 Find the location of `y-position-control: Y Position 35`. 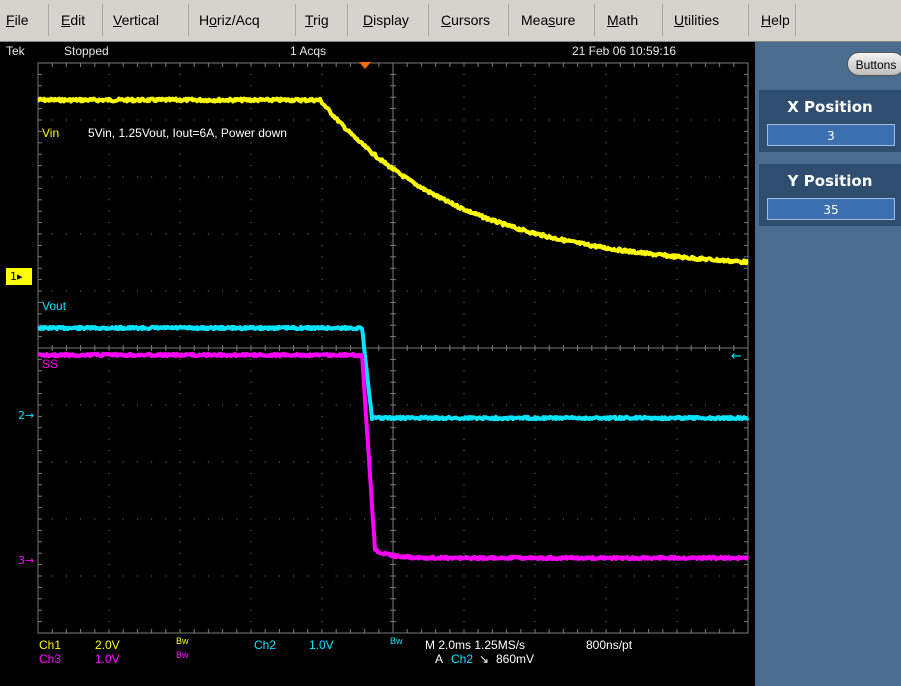

y-position-control: Y Position 35 is located at coordinates (830, 195).